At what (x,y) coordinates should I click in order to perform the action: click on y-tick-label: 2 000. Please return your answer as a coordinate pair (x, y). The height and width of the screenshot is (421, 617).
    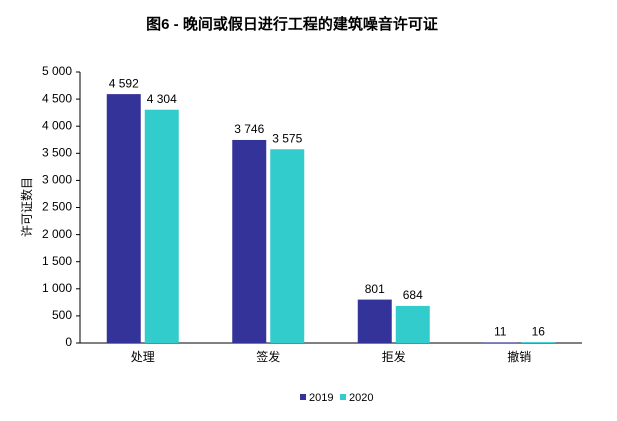
    Looking at the image, I should click on (57, 234).